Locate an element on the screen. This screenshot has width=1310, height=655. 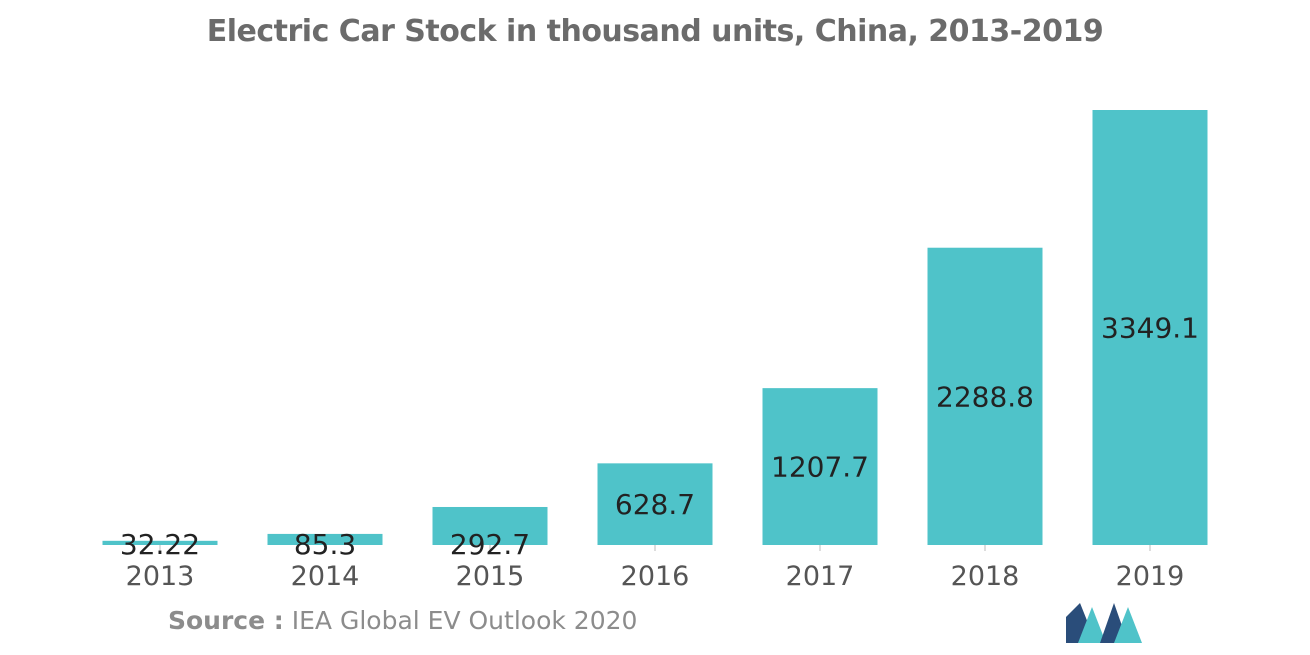
value-label-2014: 85.3 is located at coordinates (325, 544).